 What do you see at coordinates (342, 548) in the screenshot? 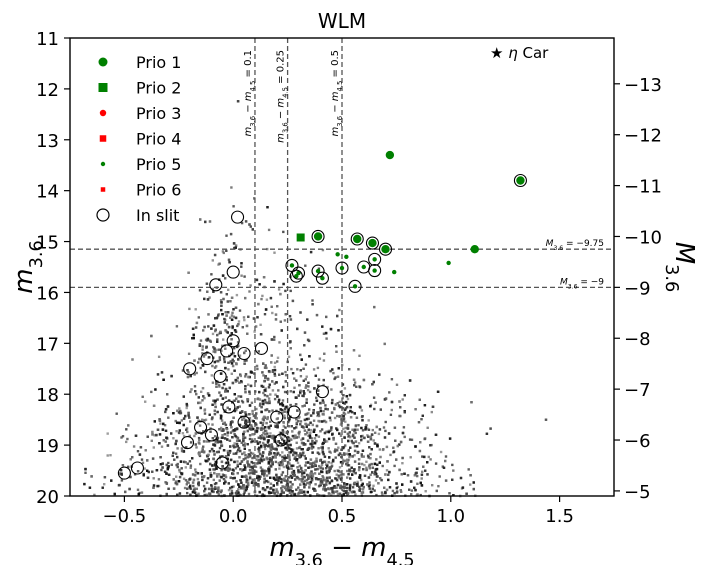
I see `text-segment: −` at bounding box center [342, 548].